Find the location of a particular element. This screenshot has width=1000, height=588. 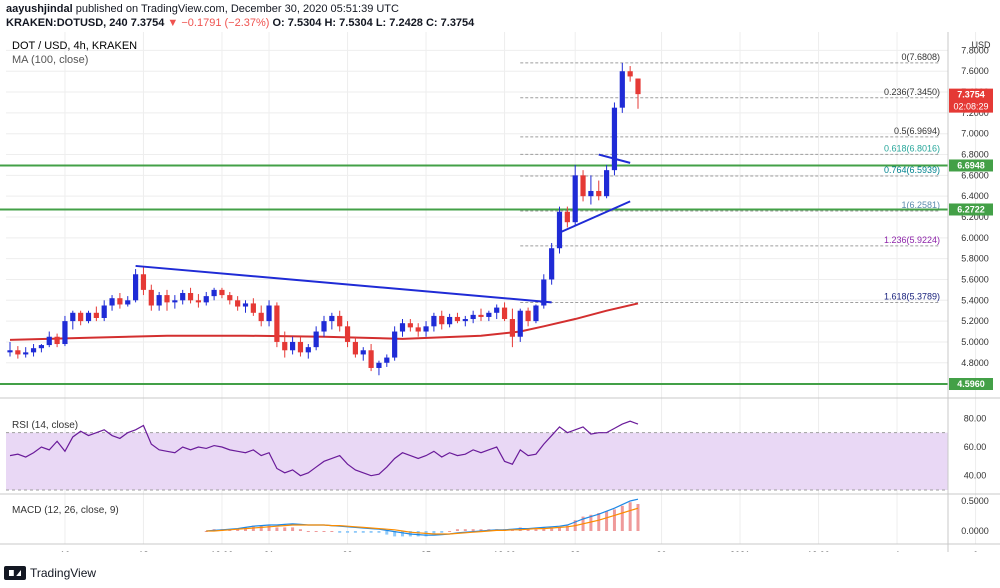

fib-level-label: 0.236(7.3450) is located at coordinates (912, 92).